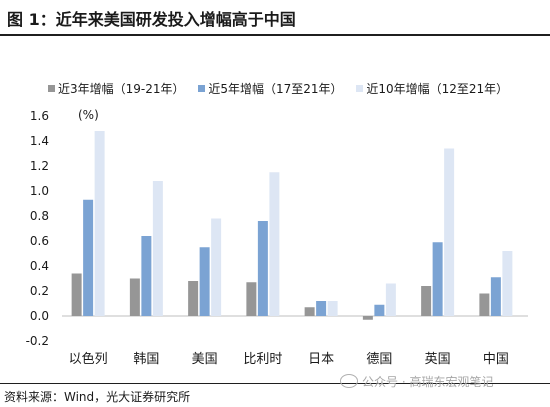  I want to click on figure-title: 图 1：近年来美国研发投入增幅高于中国, so click(151, 19).